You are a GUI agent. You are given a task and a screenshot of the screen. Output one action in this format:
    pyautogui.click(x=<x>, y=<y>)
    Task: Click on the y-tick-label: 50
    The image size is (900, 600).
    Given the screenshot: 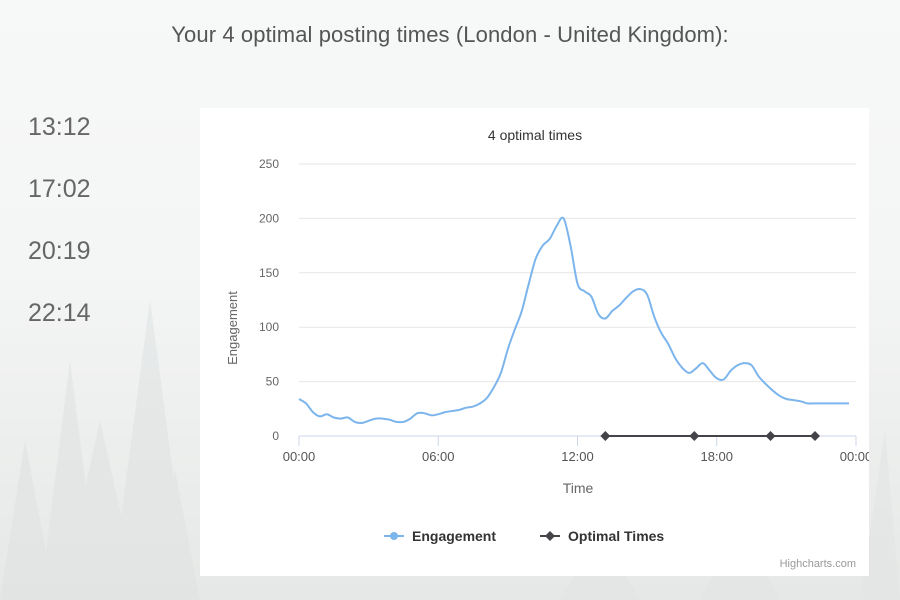 What is the action you would take?
    pyautogui.click(x=273, y=382)
    